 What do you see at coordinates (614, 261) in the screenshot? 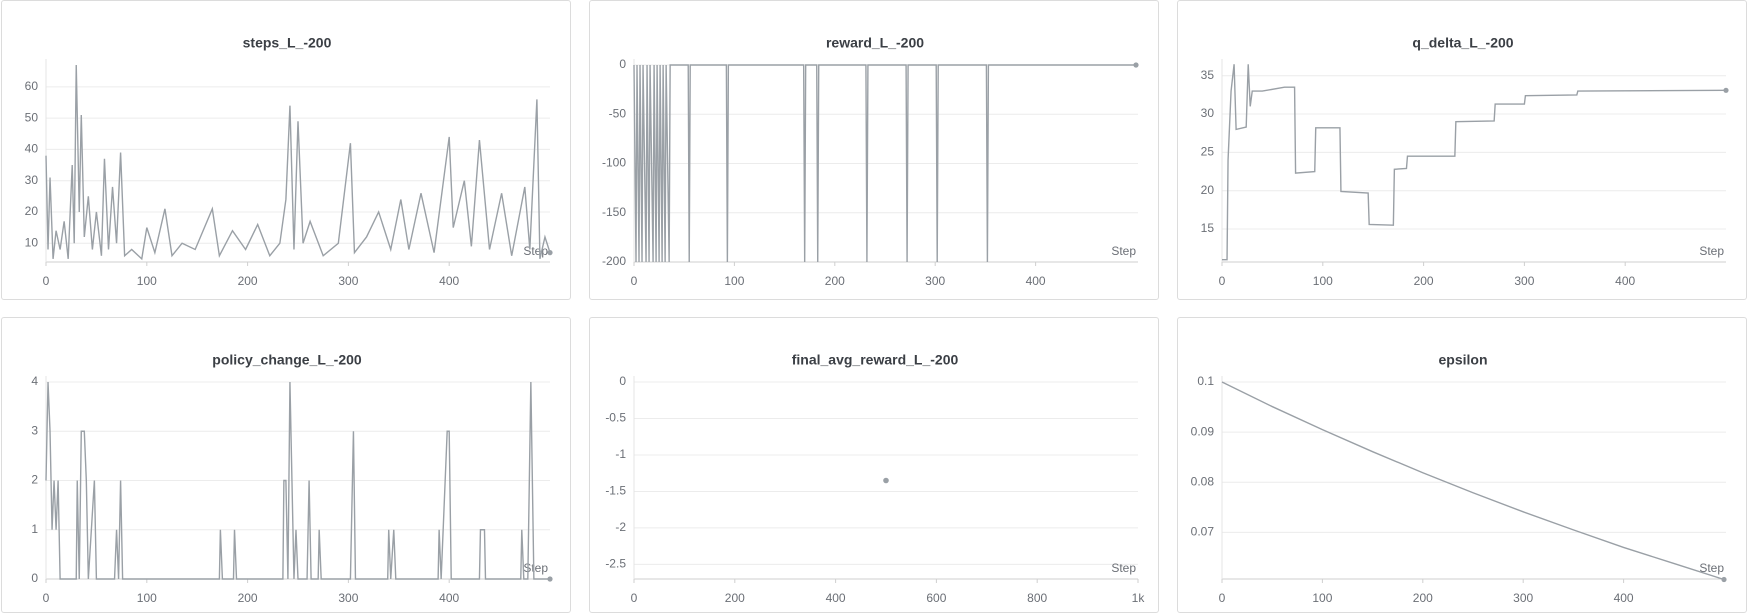
I see `y-tick-label: -200` at bounding box center [614, 261].